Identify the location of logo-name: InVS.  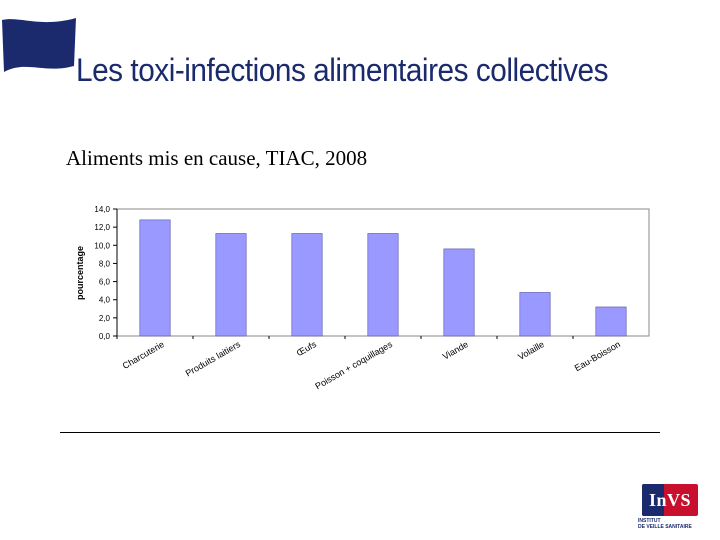
(670, 500).